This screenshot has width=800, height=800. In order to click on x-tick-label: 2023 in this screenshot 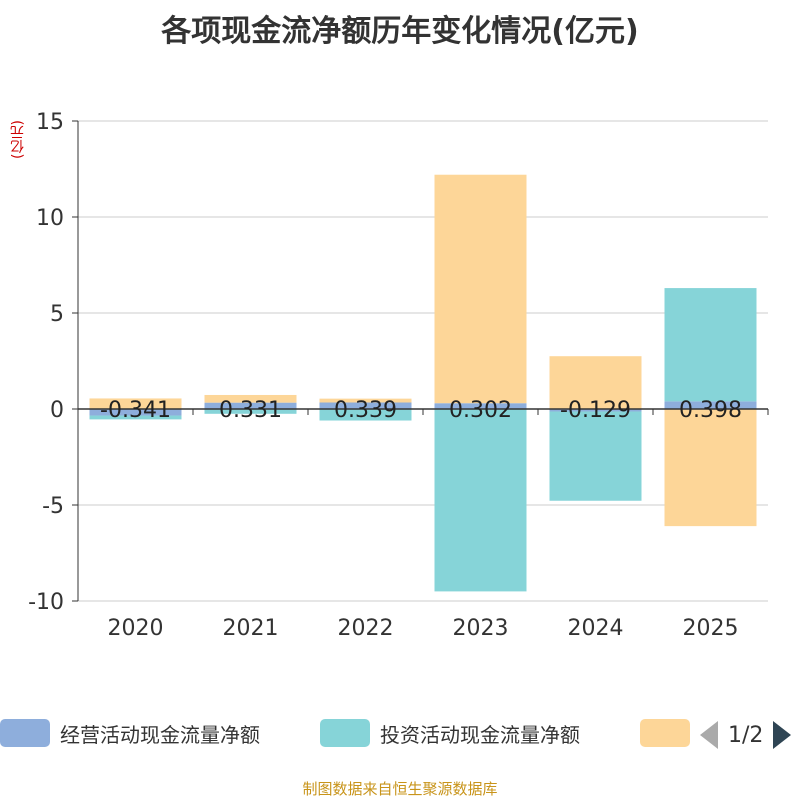, I will do `click(481, 628)`.